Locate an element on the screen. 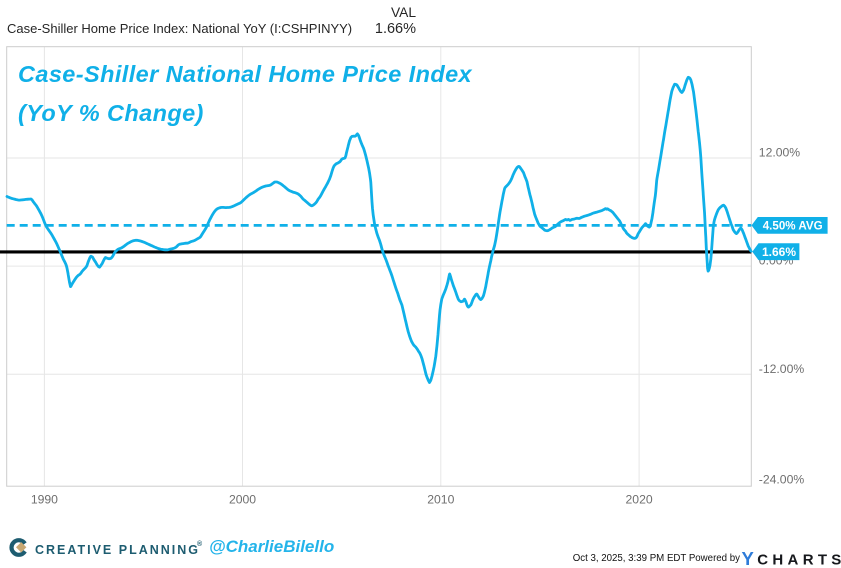 The image size is (841, 568). svg-text: 2000 is located at coordinates (242, 499).